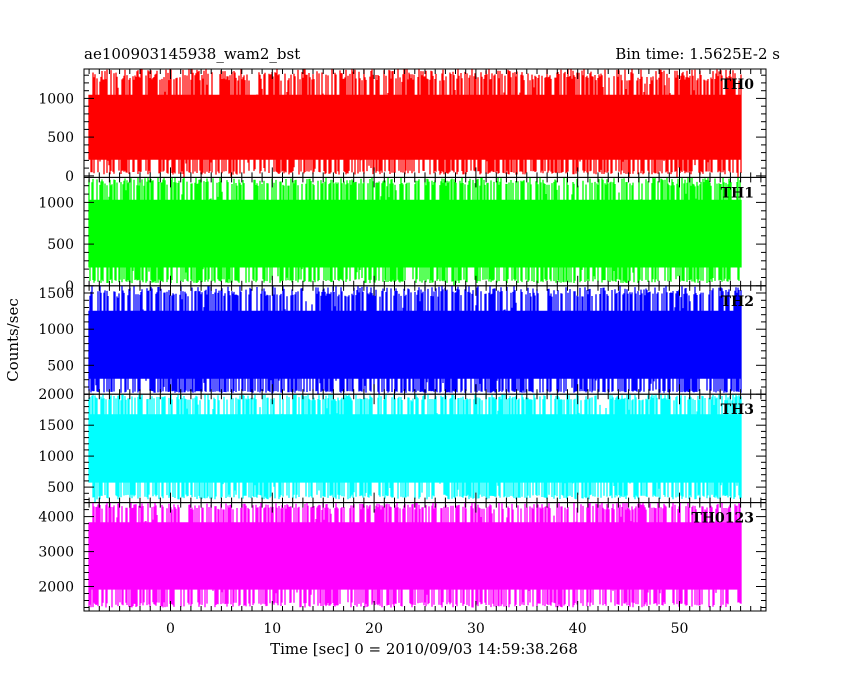 This screenshot has height=680, width=850. I want to click on x-tick-label: 0, so click(170, 629).